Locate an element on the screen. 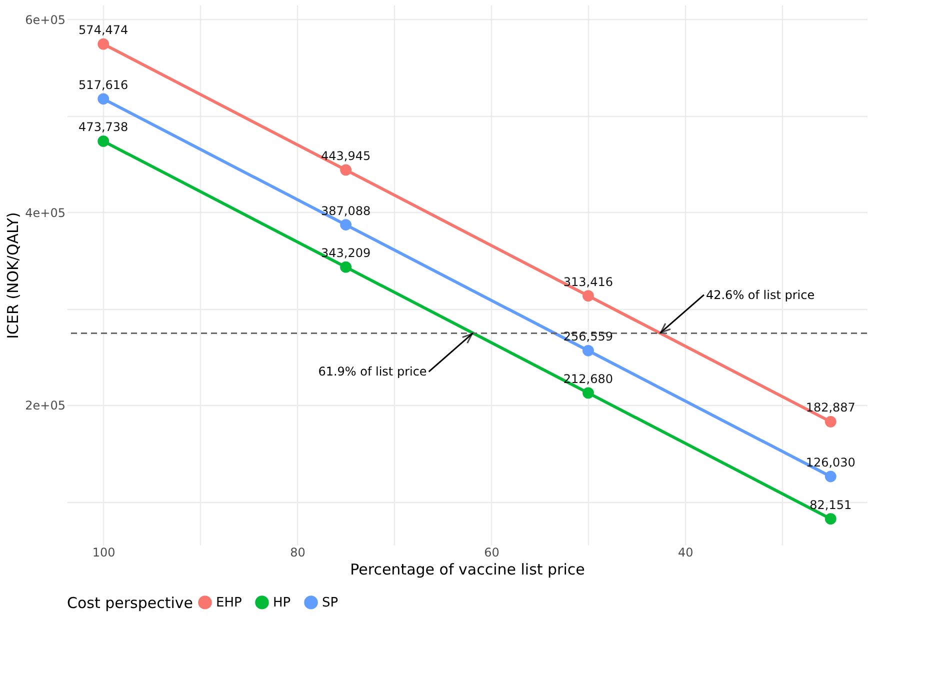  data-label: 126,030 is located at coordinates (831, 463).